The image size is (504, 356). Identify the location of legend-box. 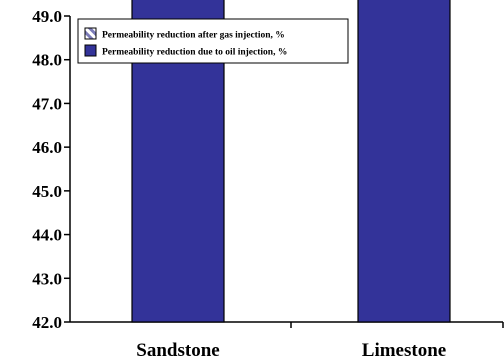
(213, 41).